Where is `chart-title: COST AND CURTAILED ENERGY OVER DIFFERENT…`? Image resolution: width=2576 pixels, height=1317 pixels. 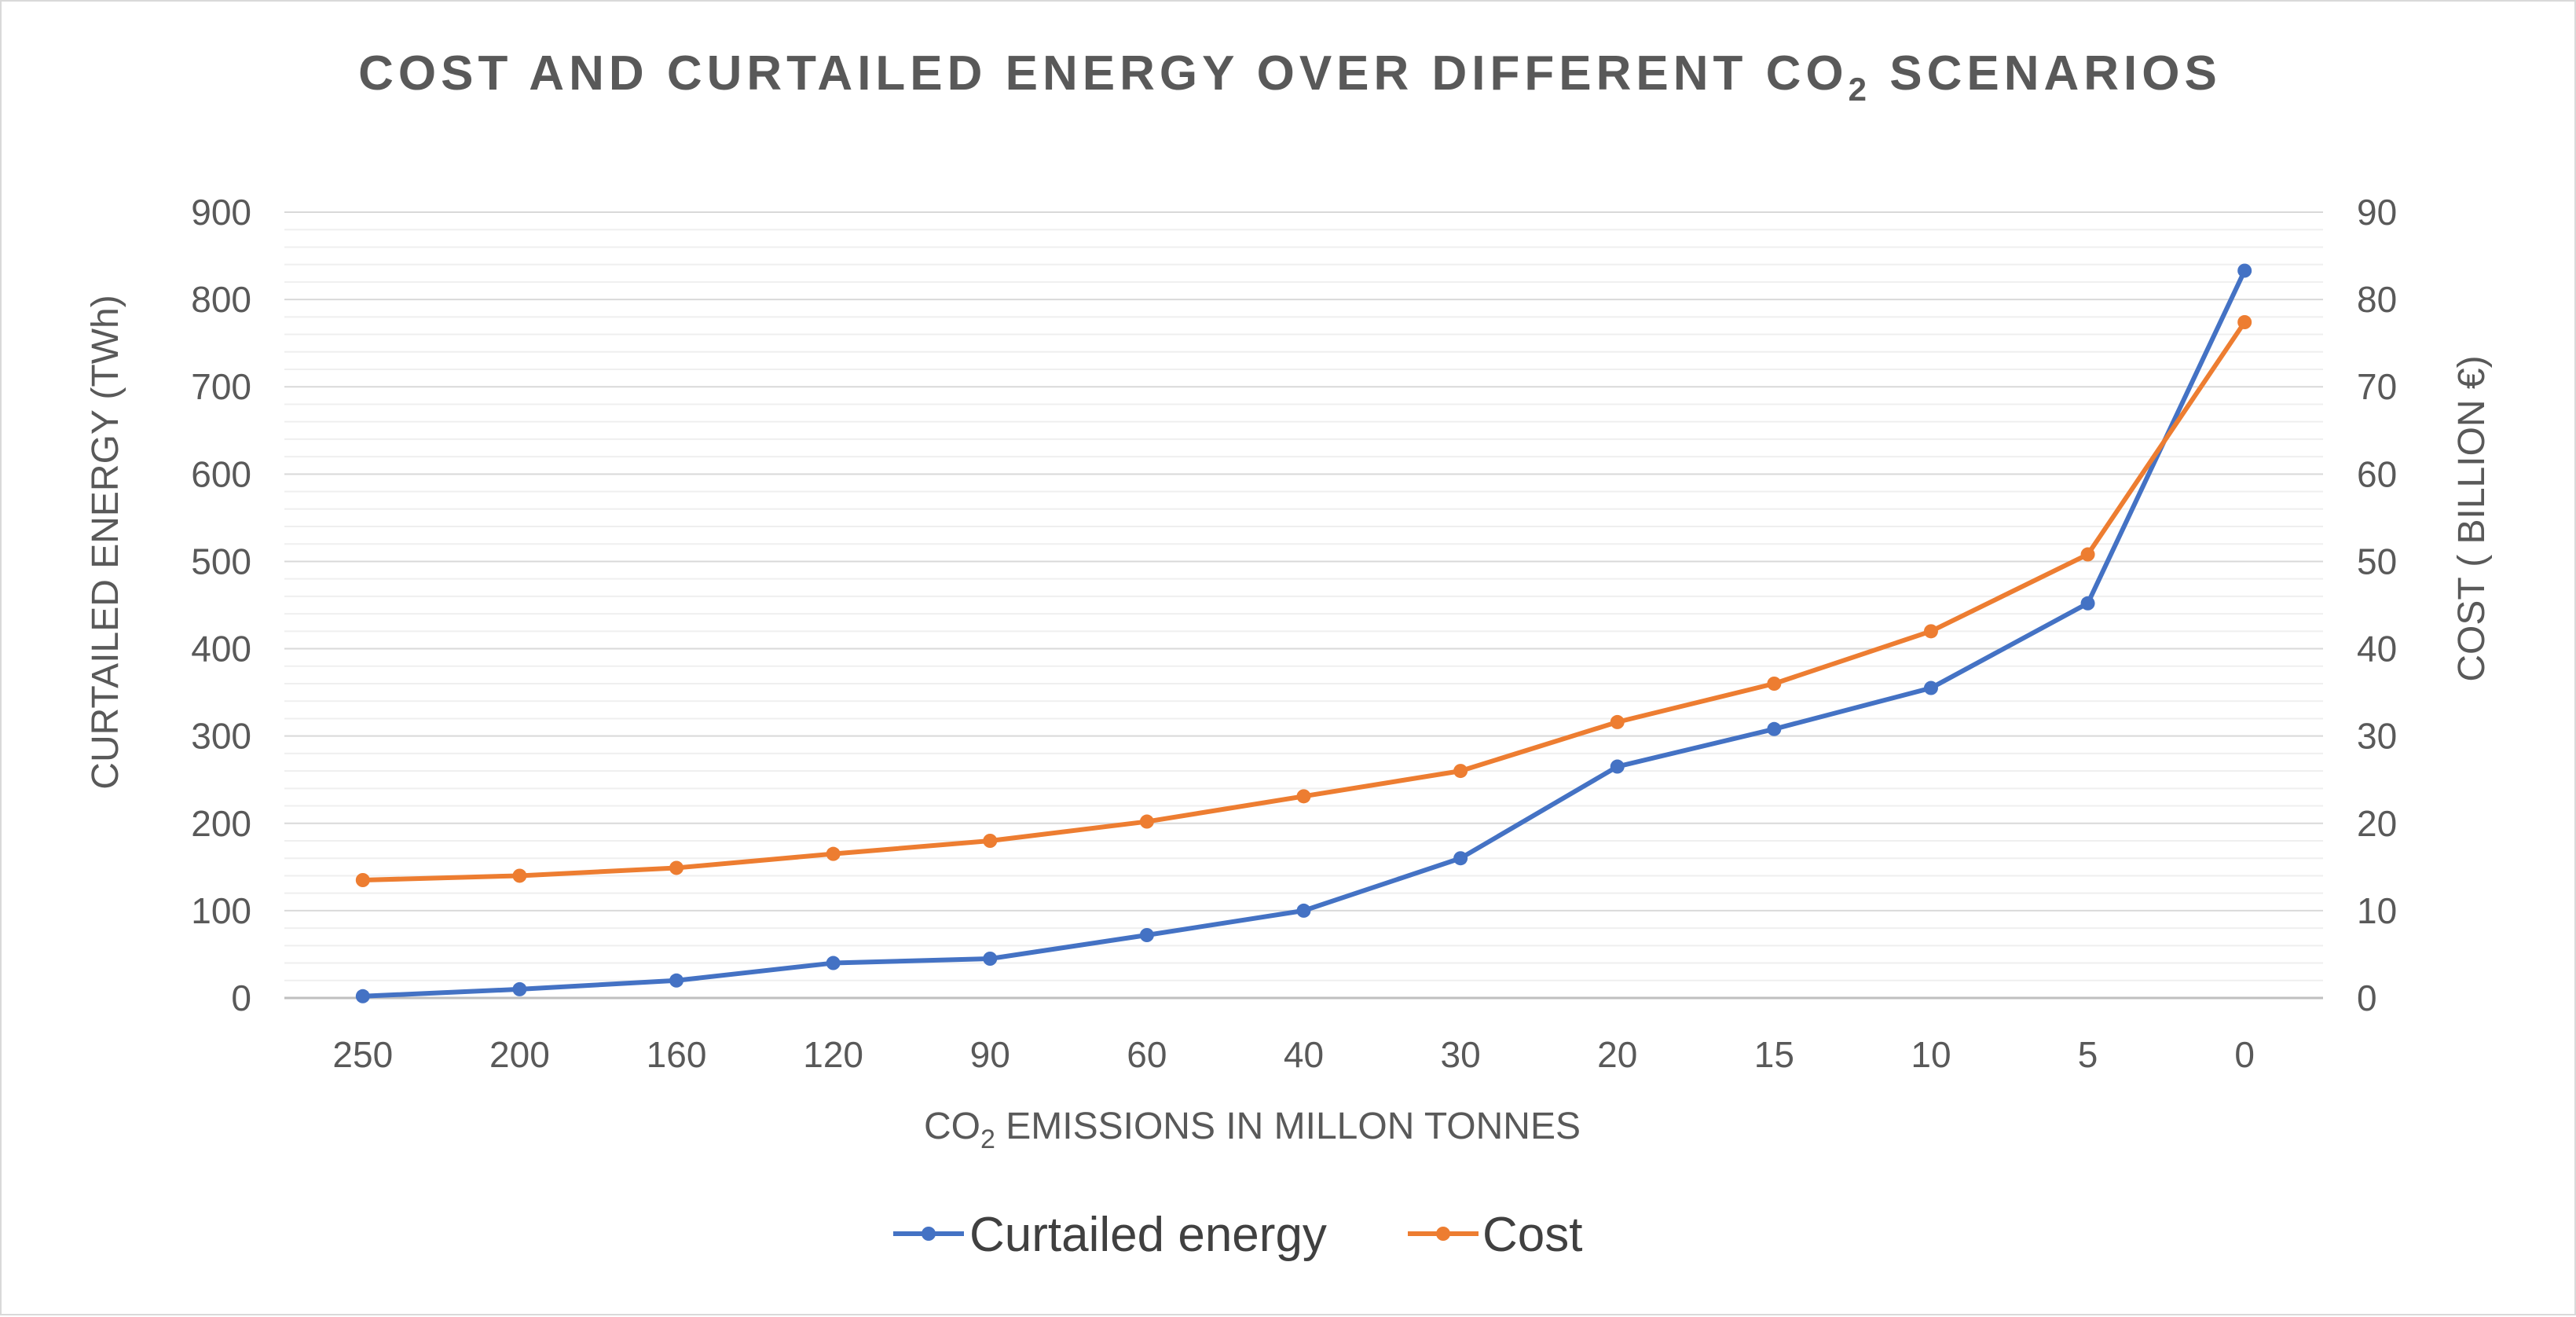 chart-title: COST AND CURTAILED ENERGY OVER DIFFERENT… is located at coordinates (1290, 77).